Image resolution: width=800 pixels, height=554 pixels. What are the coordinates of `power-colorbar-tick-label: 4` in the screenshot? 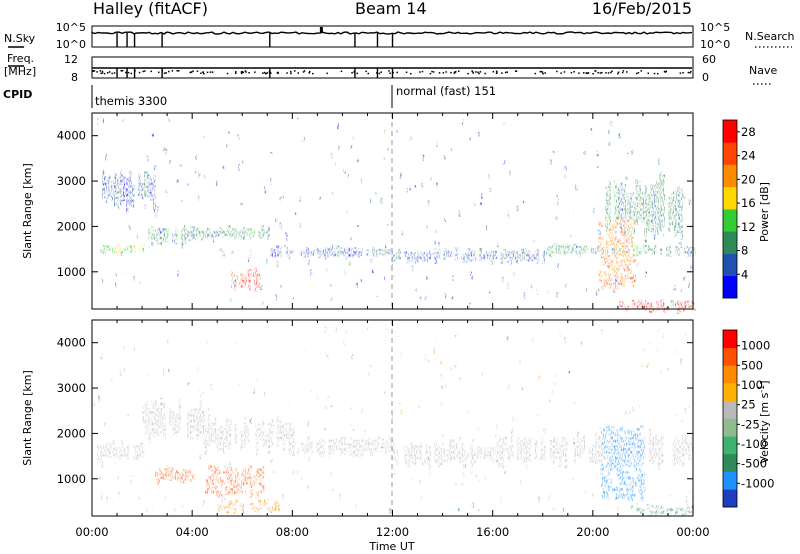 It's located at (744, 274).